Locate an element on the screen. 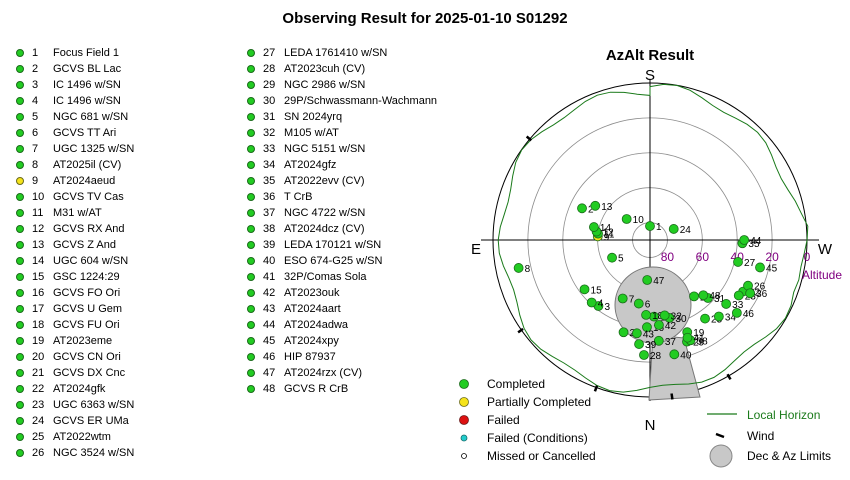 The image size is (850, 480). target-row: 32 M105 w/AT is located at coordinates (341, 133).